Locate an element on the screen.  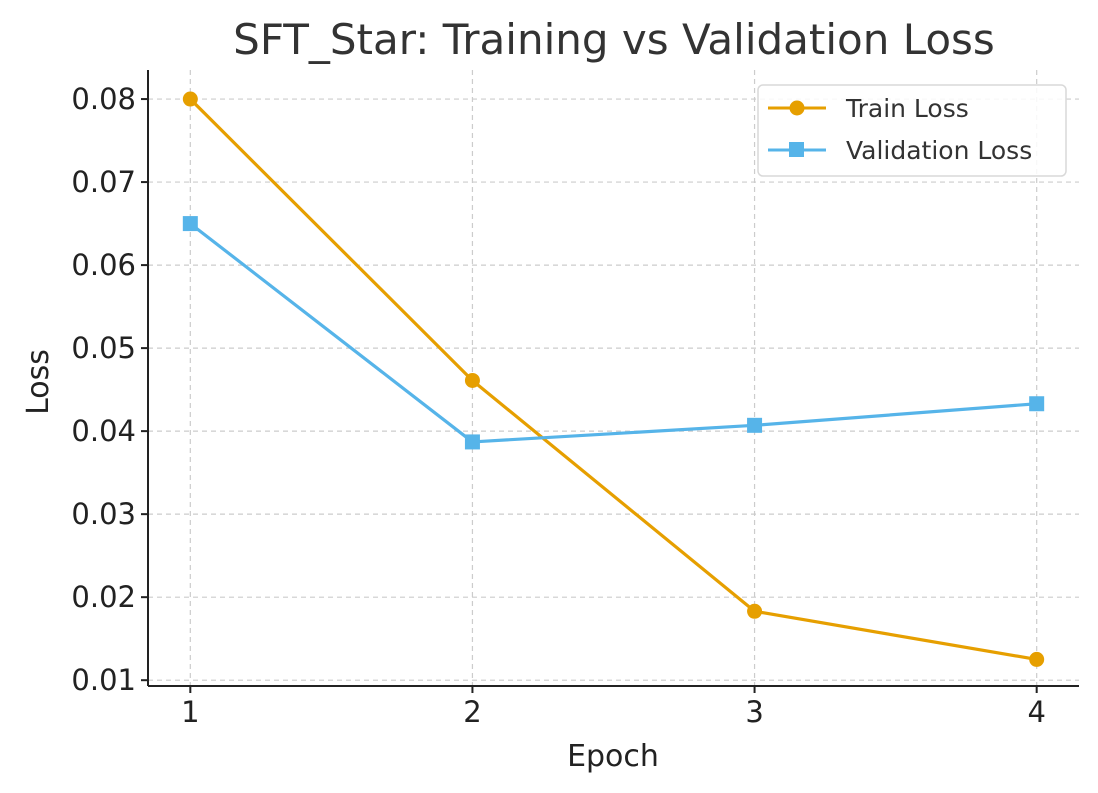
legend-validation-label: Validation Loss is located at coordinates (939, 150).